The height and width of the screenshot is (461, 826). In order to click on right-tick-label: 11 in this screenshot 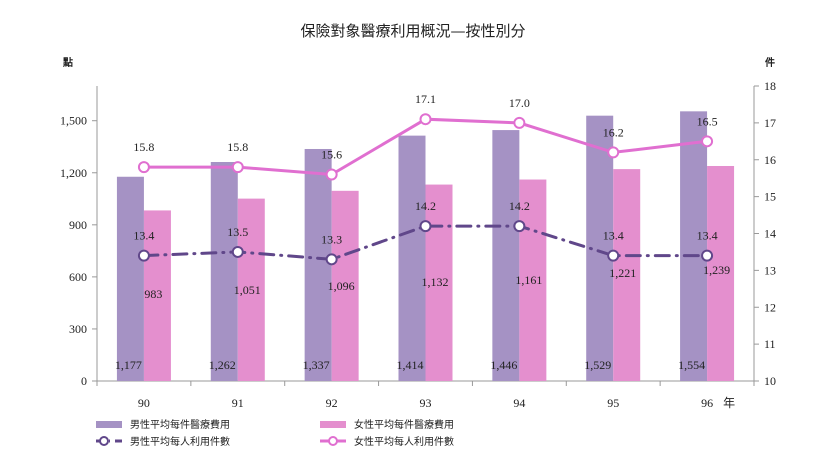, I will do `click(770, 344)`.